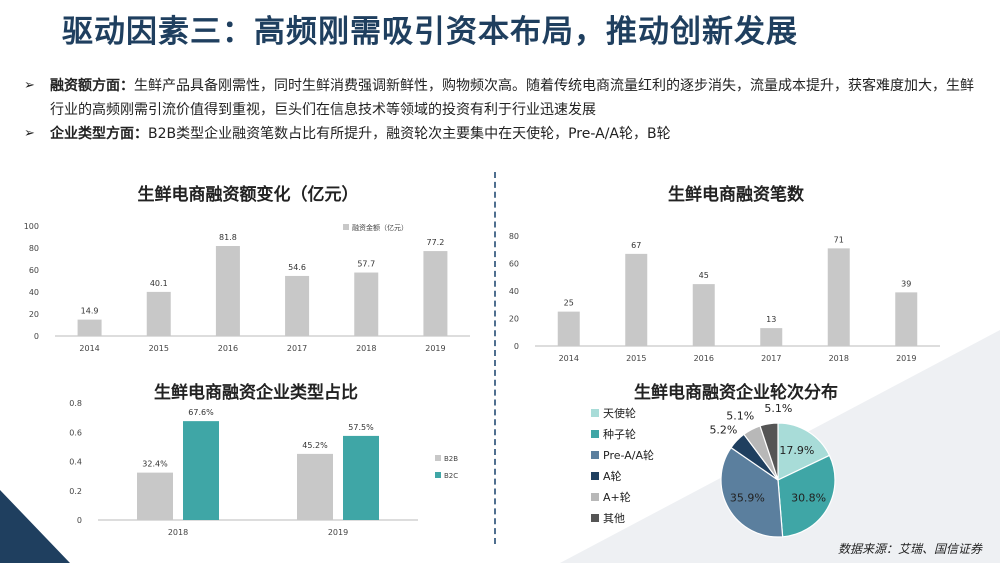  Describe the element at coordinates (796, 450) in the screenshot. I see `slice-label: 17.9%` at that location.